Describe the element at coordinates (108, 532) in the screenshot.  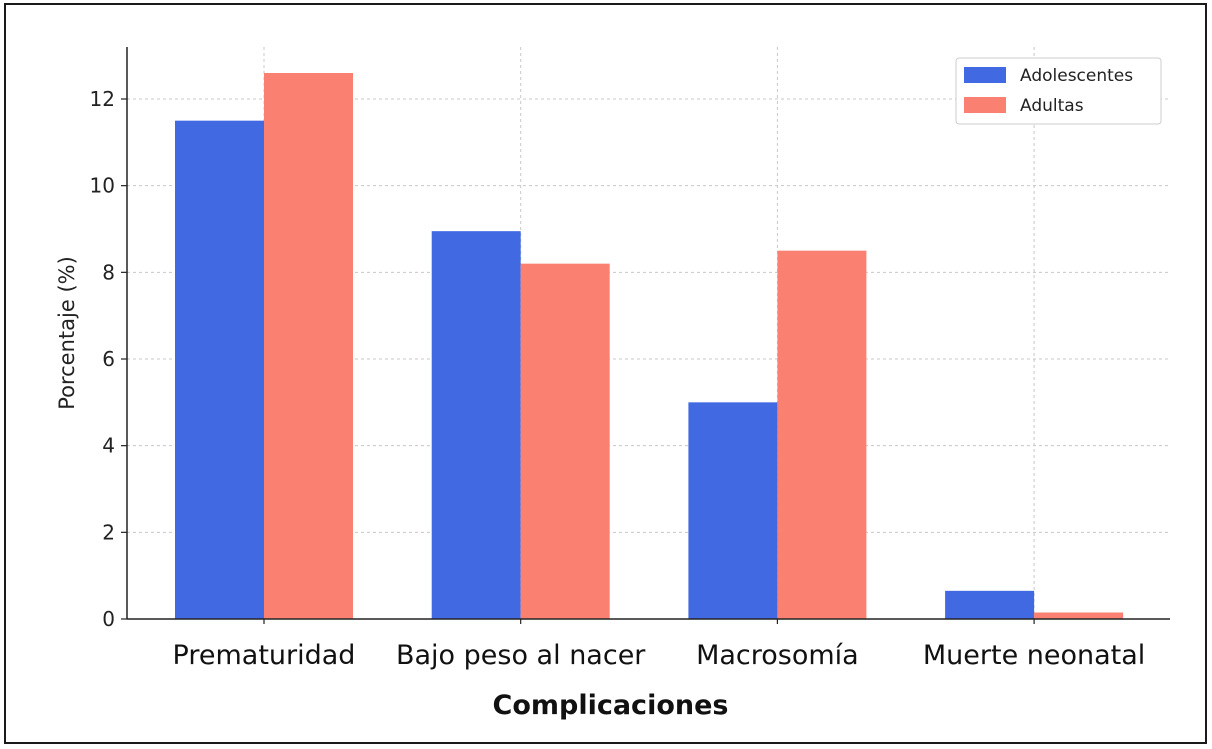
I see `y-tick-label: 2` at that location.